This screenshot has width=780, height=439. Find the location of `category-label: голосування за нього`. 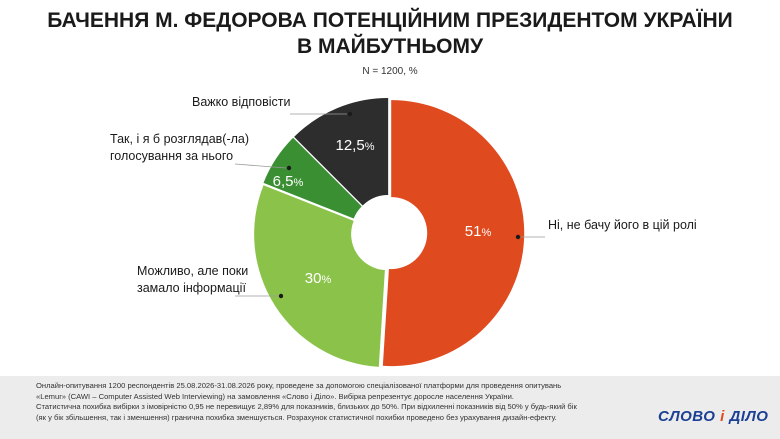

category-label: голосування за нього is located at coordinates (171, 156).